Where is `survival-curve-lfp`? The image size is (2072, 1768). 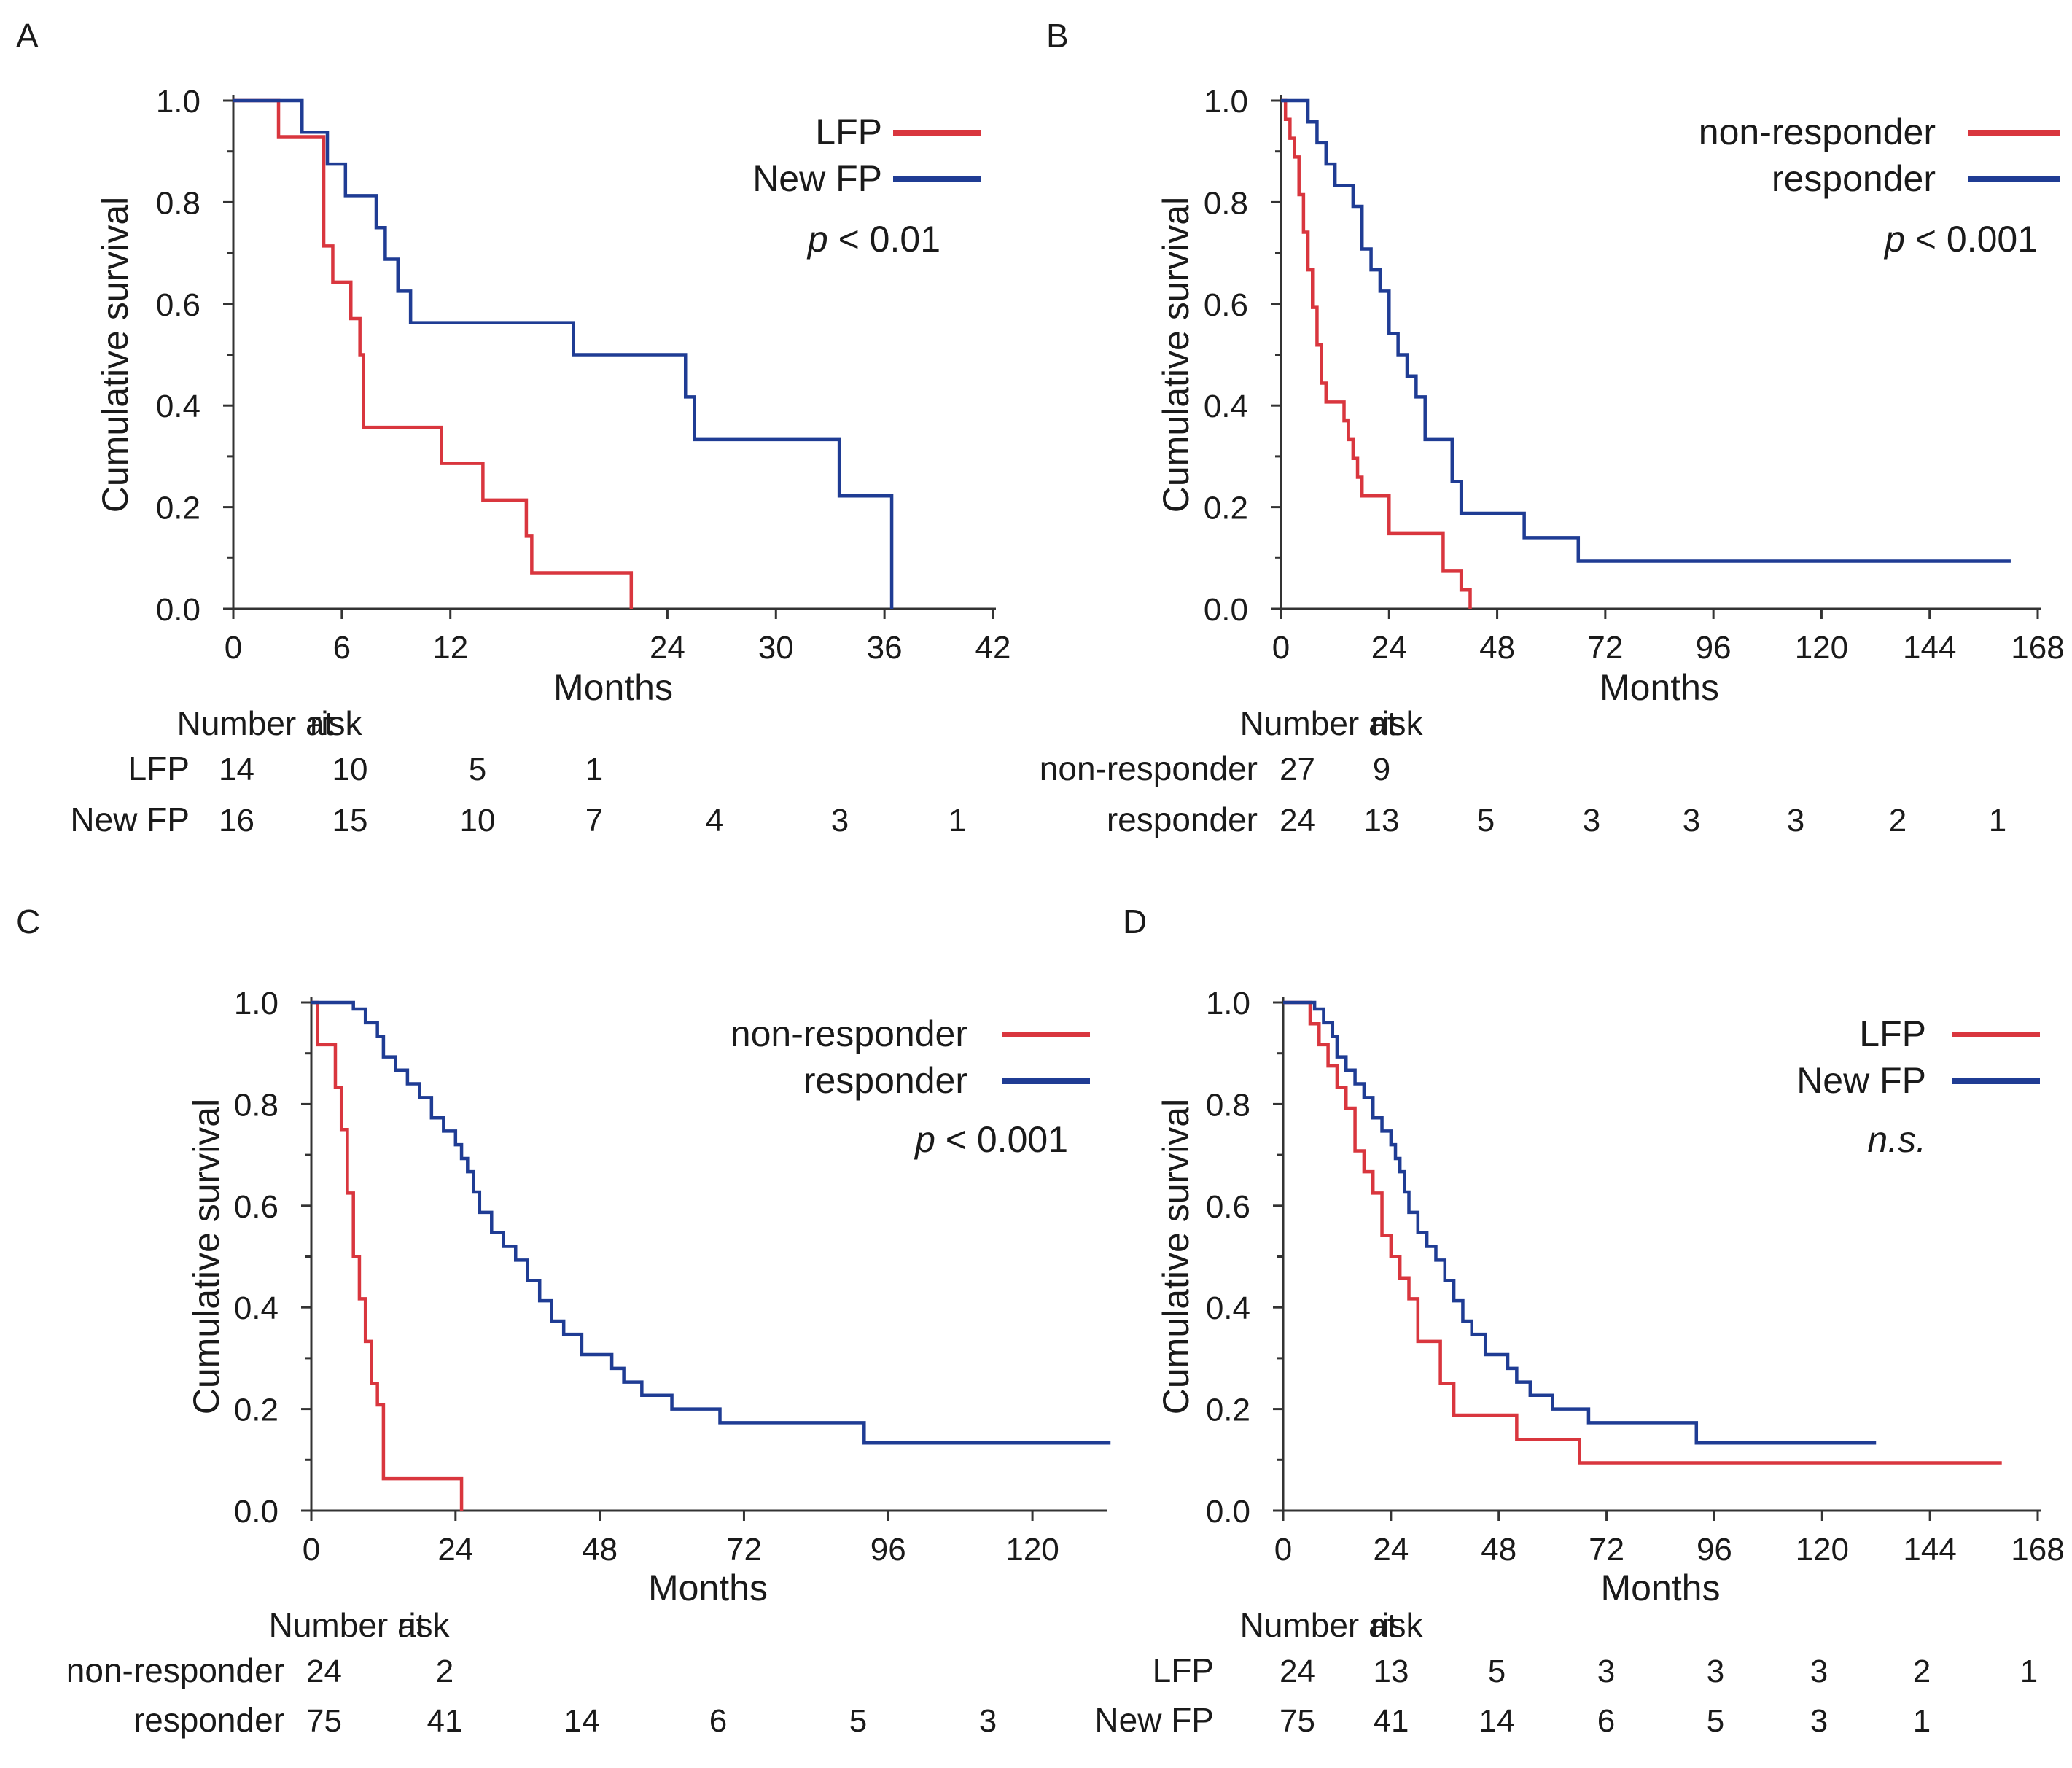
survival-curve-lfp is located at coordinates (434, 353).